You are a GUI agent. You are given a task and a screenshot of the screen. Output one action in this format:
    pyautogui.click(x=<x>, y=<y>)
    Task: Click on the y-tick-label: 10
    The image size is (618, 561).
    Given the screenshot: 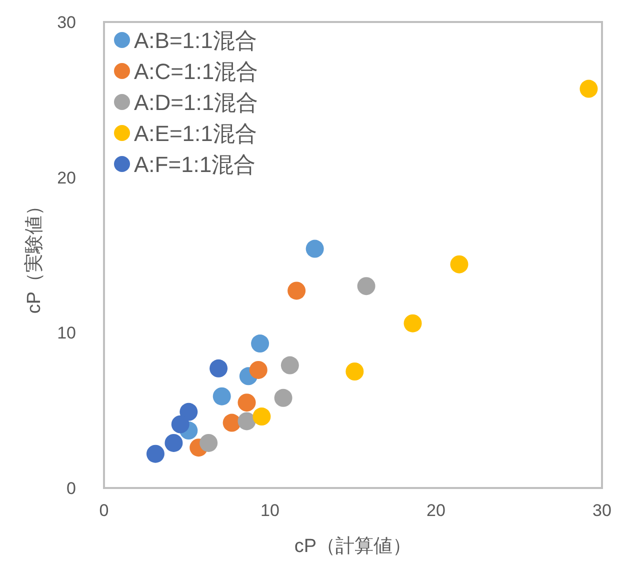 What is the action you would take?
    pyautogui.click(x=66, y=333)
    